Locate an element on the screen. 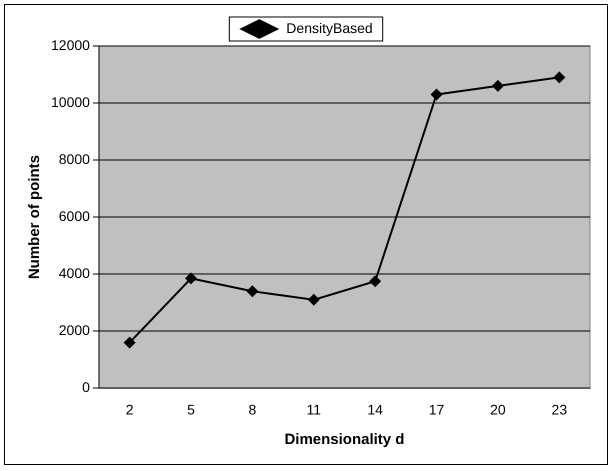 The image size is (614, 471). x-tick-label: 20 is located at coordinates (498, 409).